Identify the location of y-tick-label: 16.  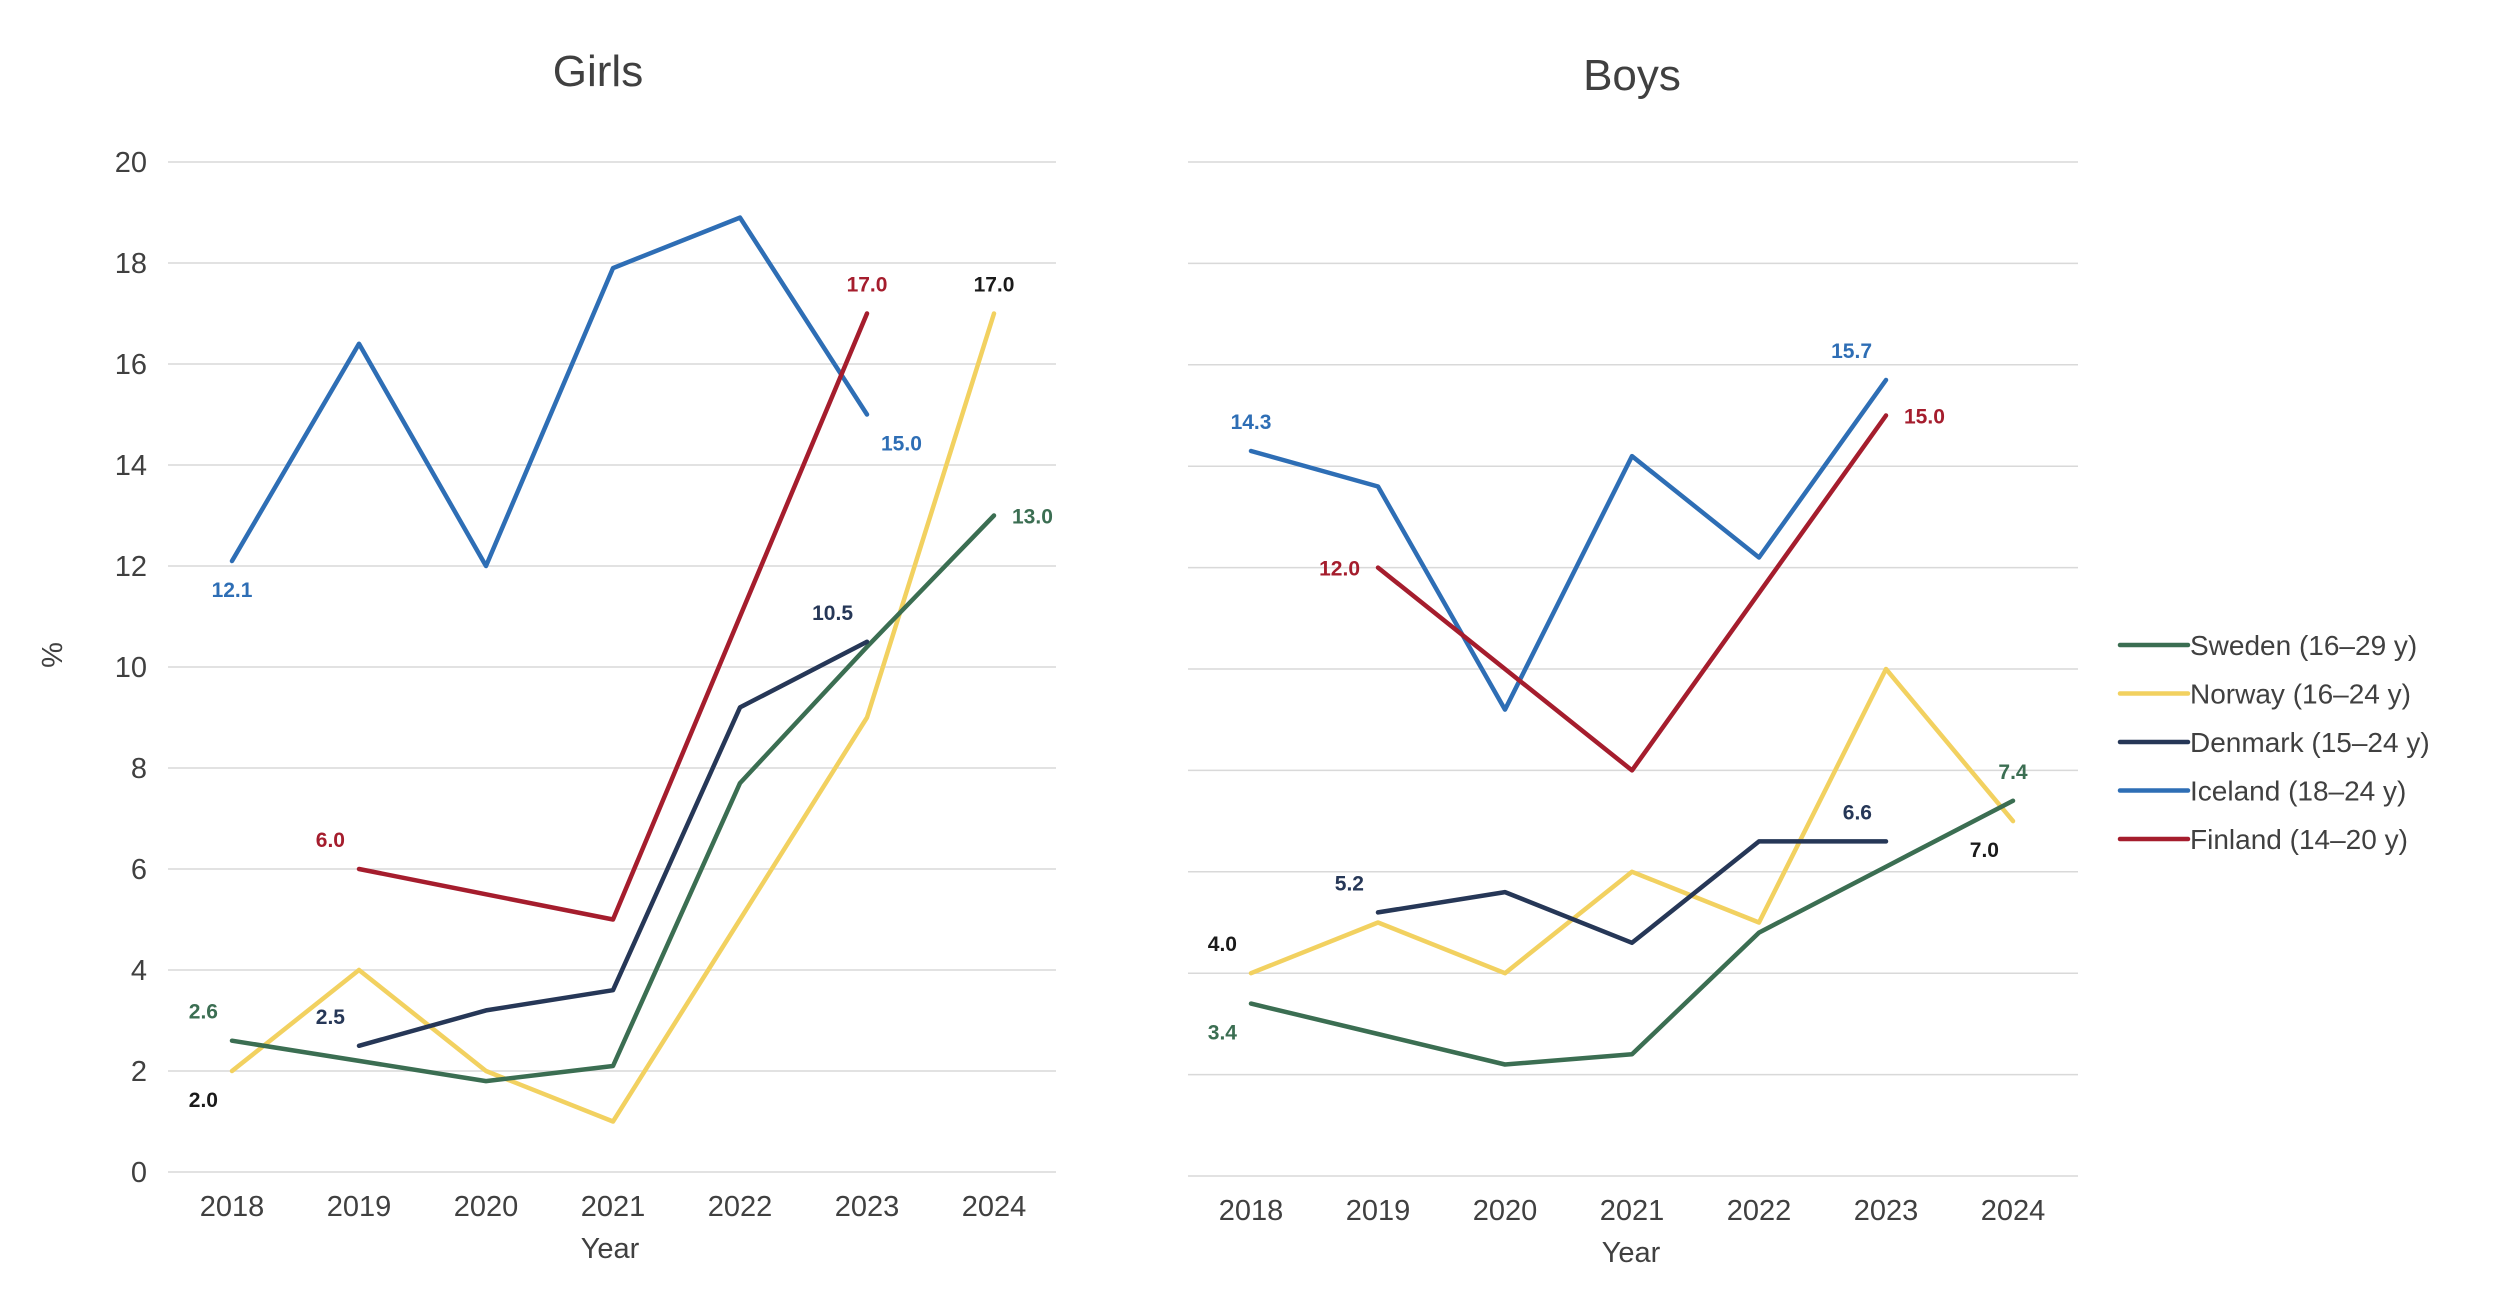
(131, 365).